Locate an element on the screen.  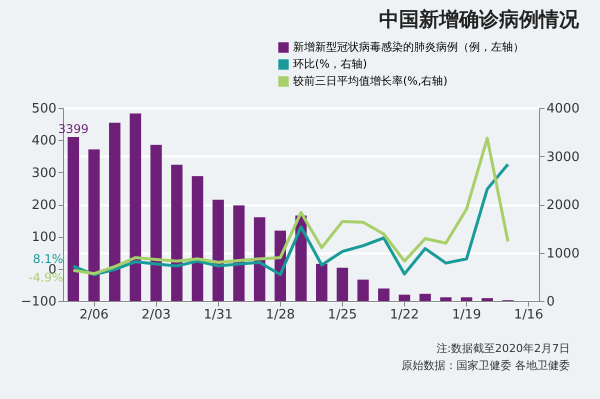
chart-title: 中国新增确诊病例情况 is located at coordinates (479, 19).